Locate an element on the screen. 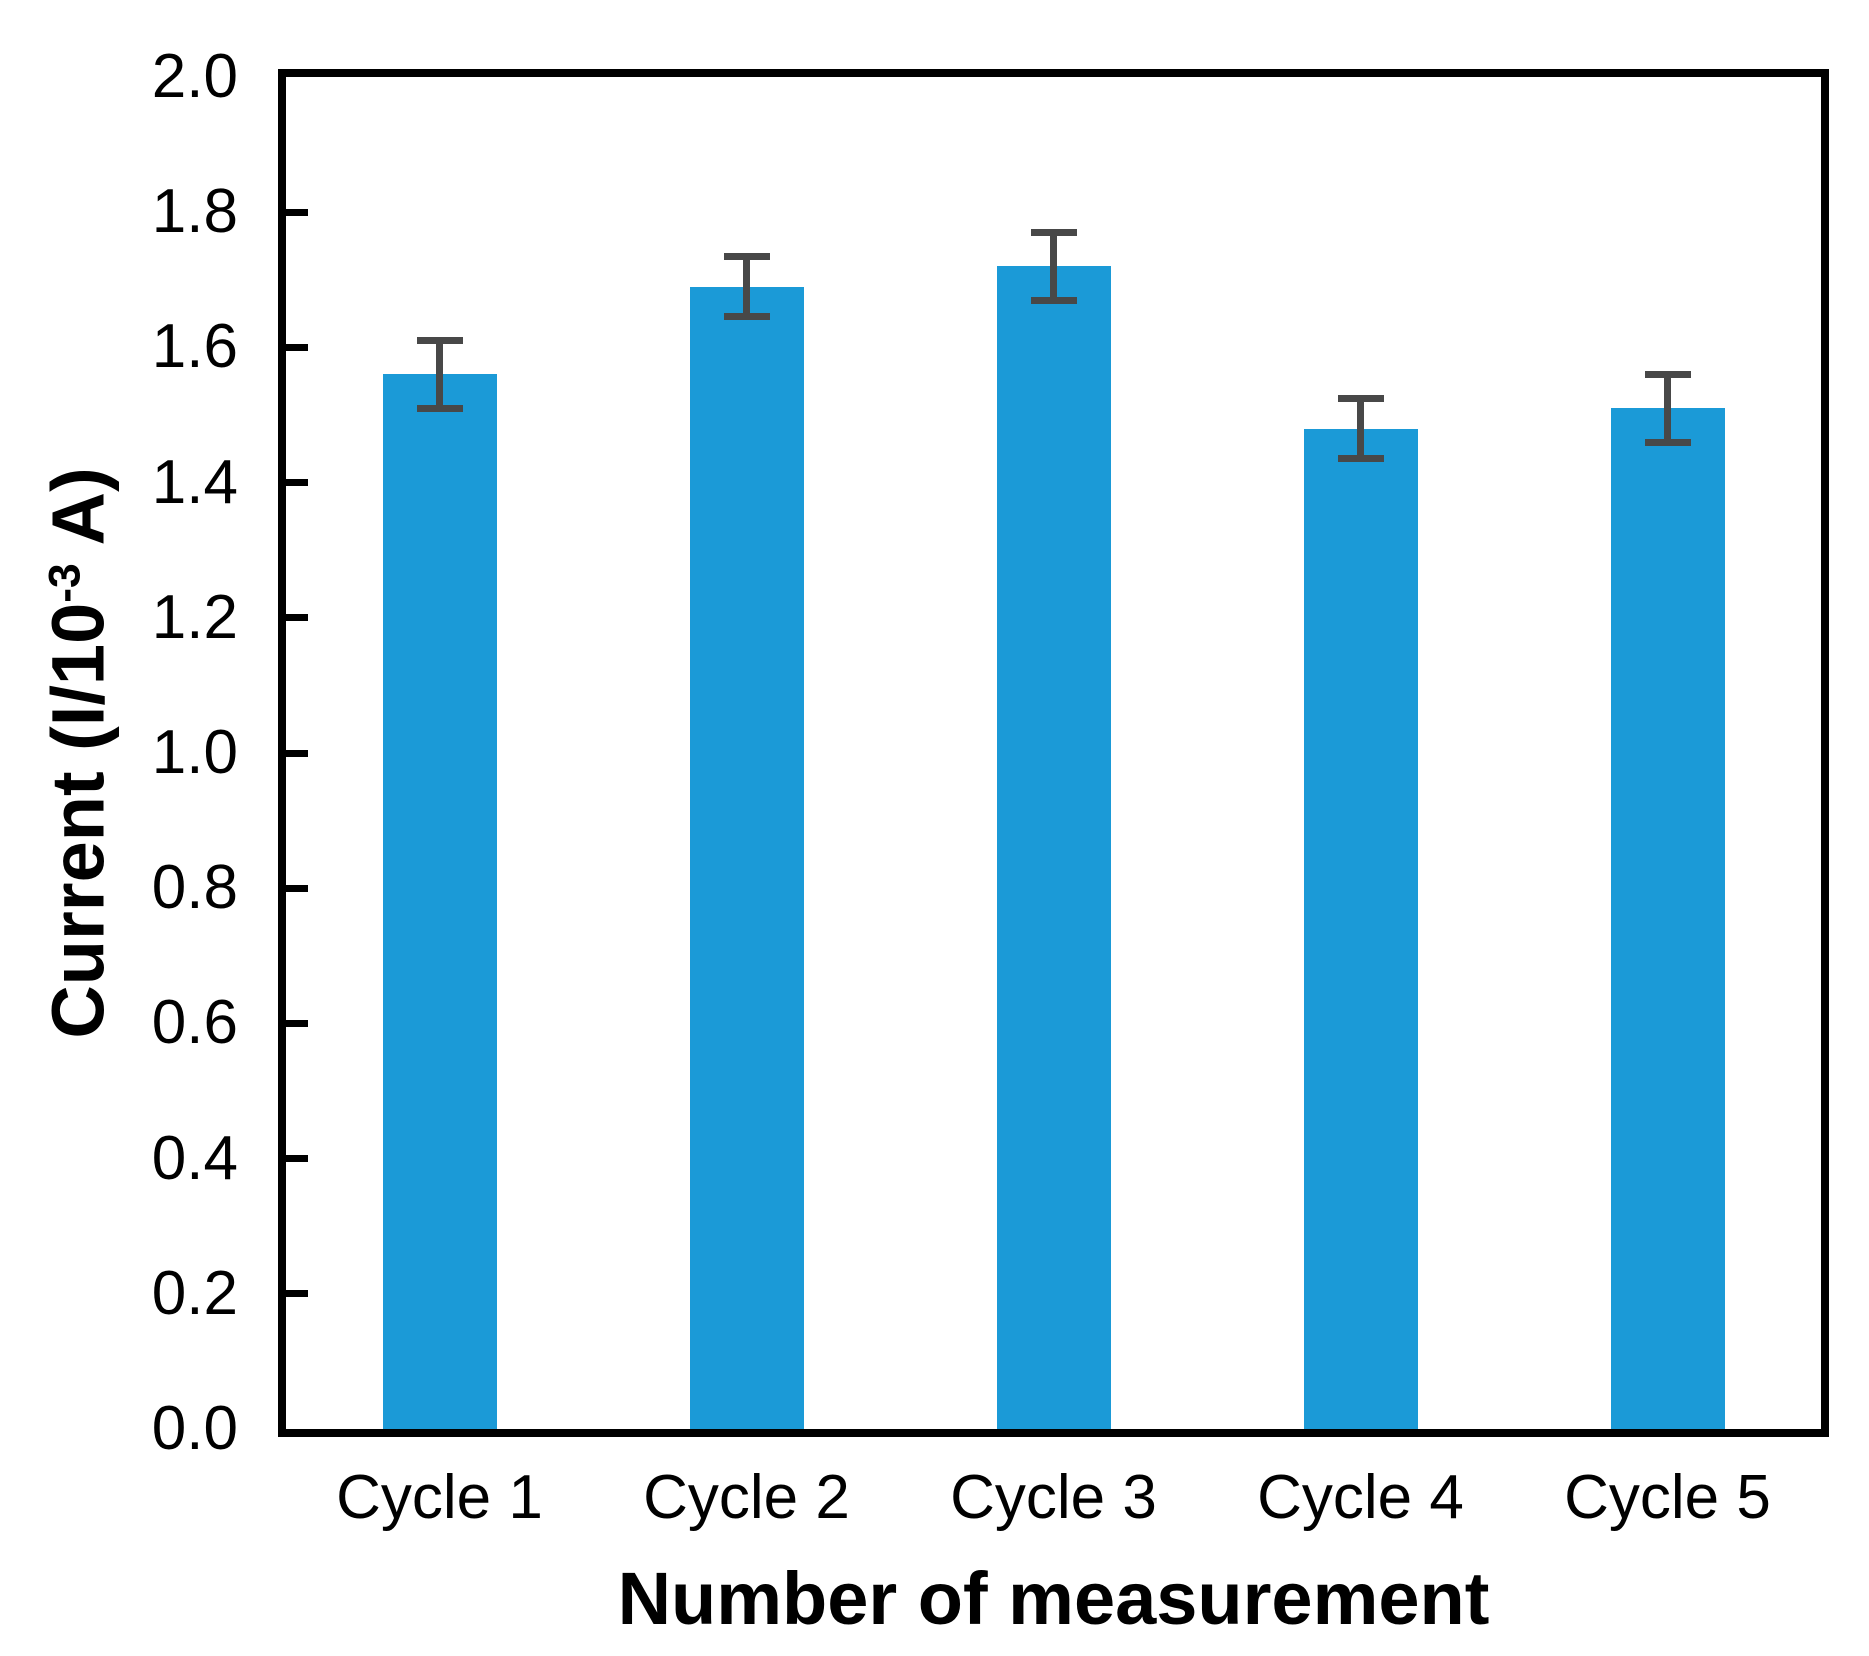  y-tick-label: 0.6 is located at coordinates (194, 1023).